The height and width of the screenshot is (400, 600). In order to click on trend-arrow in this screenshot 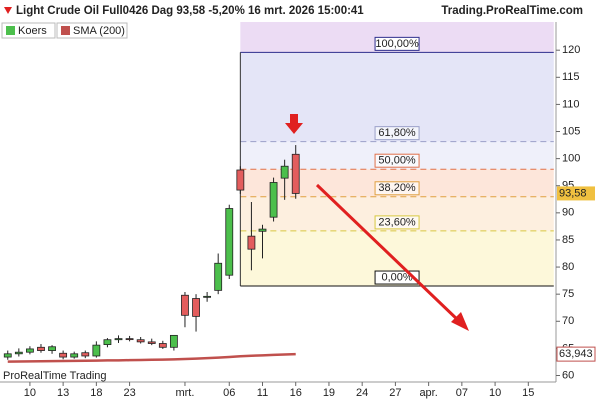, I will do `click(388, 253)`.